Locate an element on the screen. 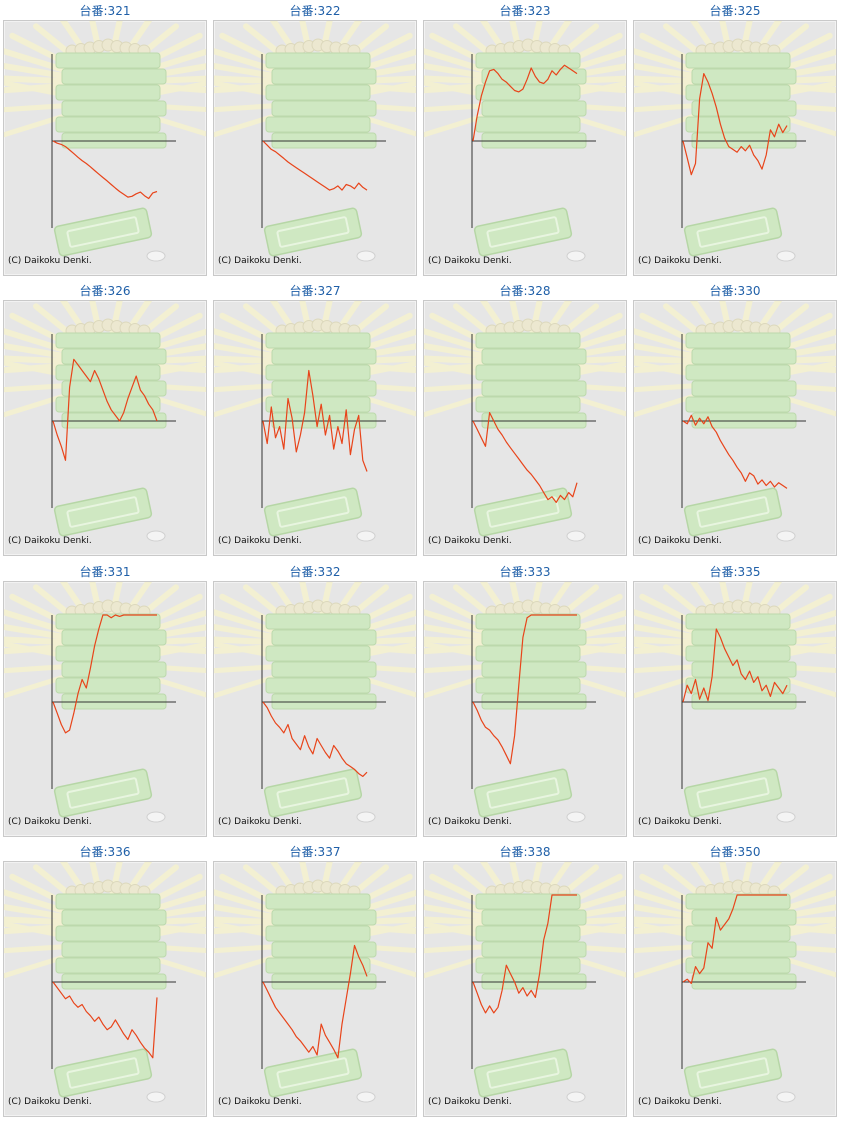 The width and height of the screenshot is (841, 1122). machine-number-link: 台番:325 is located at coordinates (735, 11).